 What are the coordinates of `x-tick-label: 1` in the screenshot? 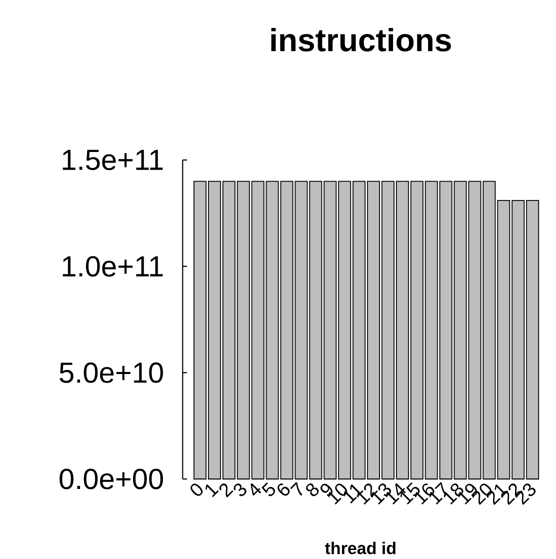 It's located at (212, 491).